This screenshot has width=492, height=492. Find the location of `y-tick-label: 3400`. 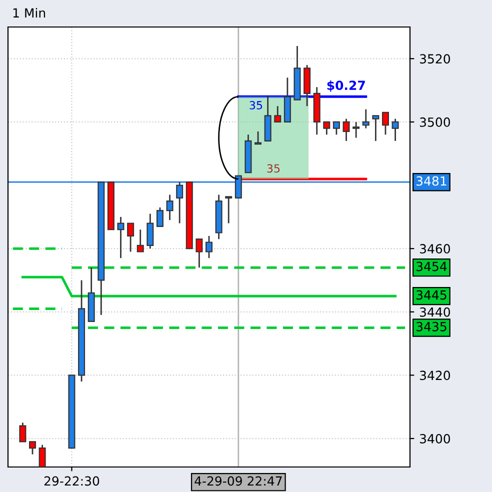

y-tick-label: 3400 is located at coordinates (435, 439).